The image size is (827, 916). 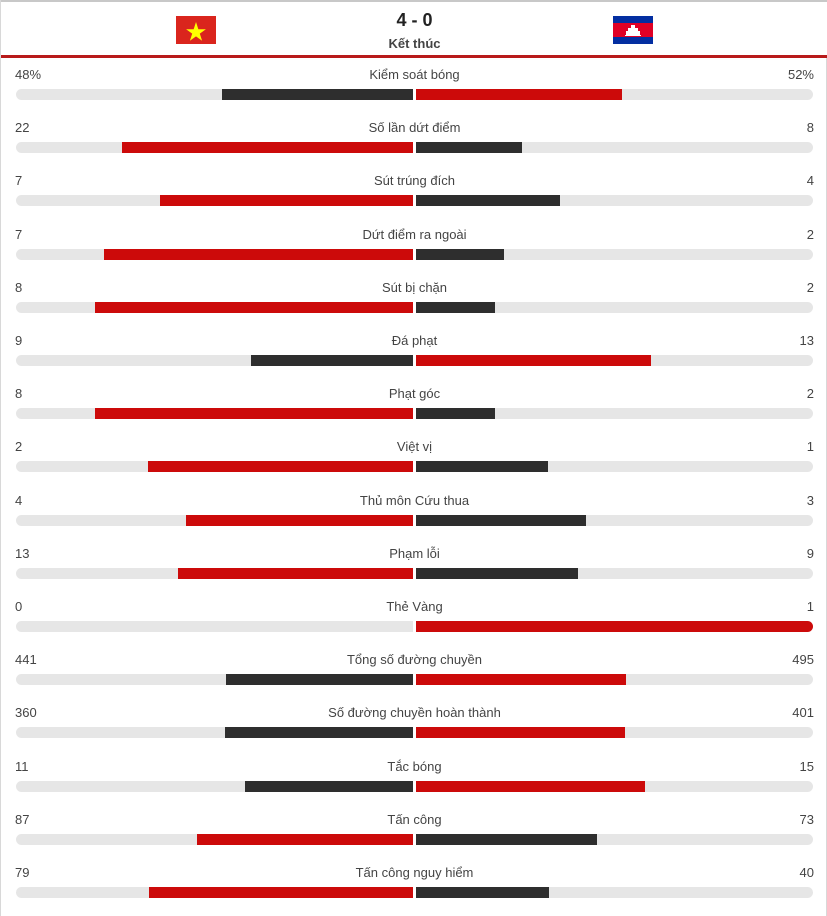 What do you see at coordinates (810, 500) in the screenshot?
I see `away-stat-value: 3` at bounding box center [810, 500].